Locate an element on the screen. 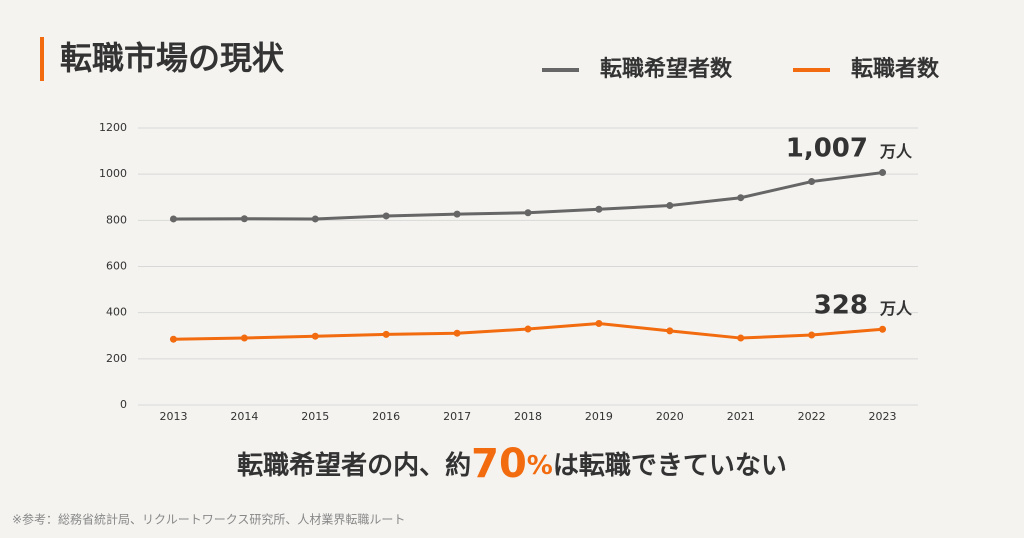 The image size is (1024, 538). legend-label: 転職者数 is located at coordinates (895, 69).